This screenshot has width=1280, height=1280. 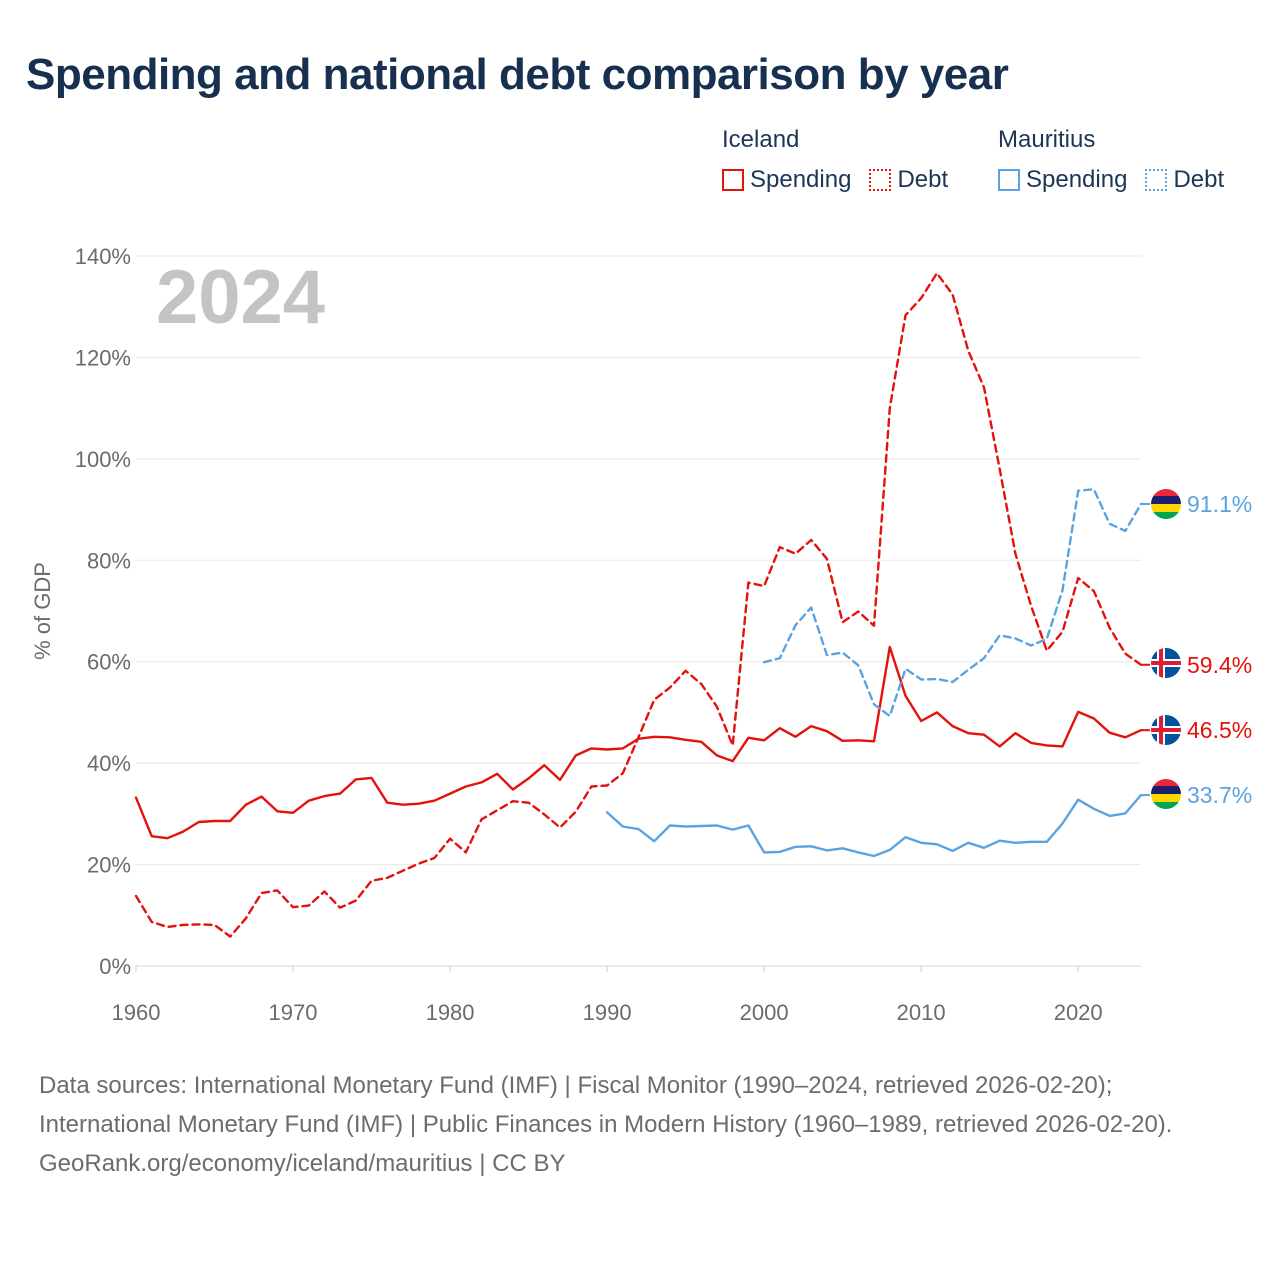 I want to click on y-tick-label: 40%, so click(x=109, y=763).